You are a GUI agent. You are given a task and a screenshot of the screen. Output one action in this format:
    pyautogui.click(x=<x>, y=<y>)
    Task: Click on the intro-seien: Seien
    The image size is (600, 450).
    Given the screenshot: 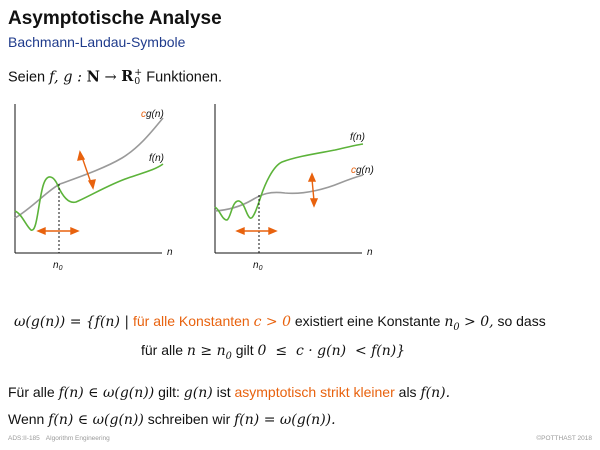 What is the action you would take?
    pyautogui.click(x=27, y=77)
    